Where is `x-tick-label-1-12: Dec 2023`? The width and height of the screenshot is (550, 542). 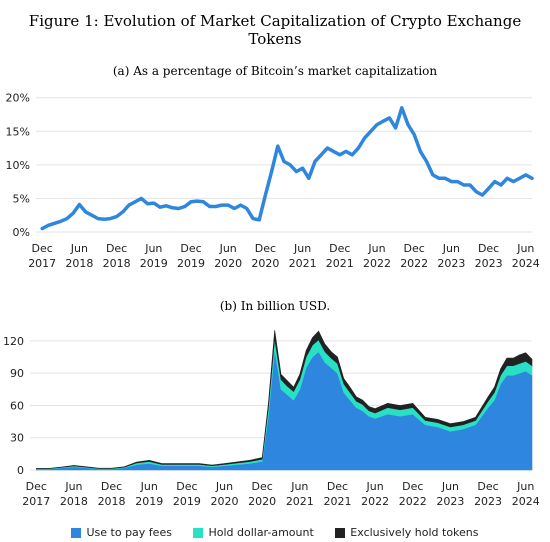
x-tick-label-1-12: Dec 2023 is located at coordinates (488, 494).